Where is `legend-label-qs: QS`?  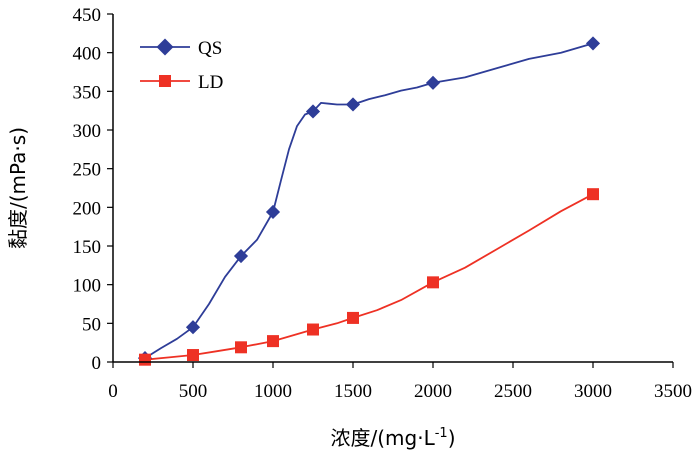
legend-label-qs: QS is located at coordinates (210, 48).